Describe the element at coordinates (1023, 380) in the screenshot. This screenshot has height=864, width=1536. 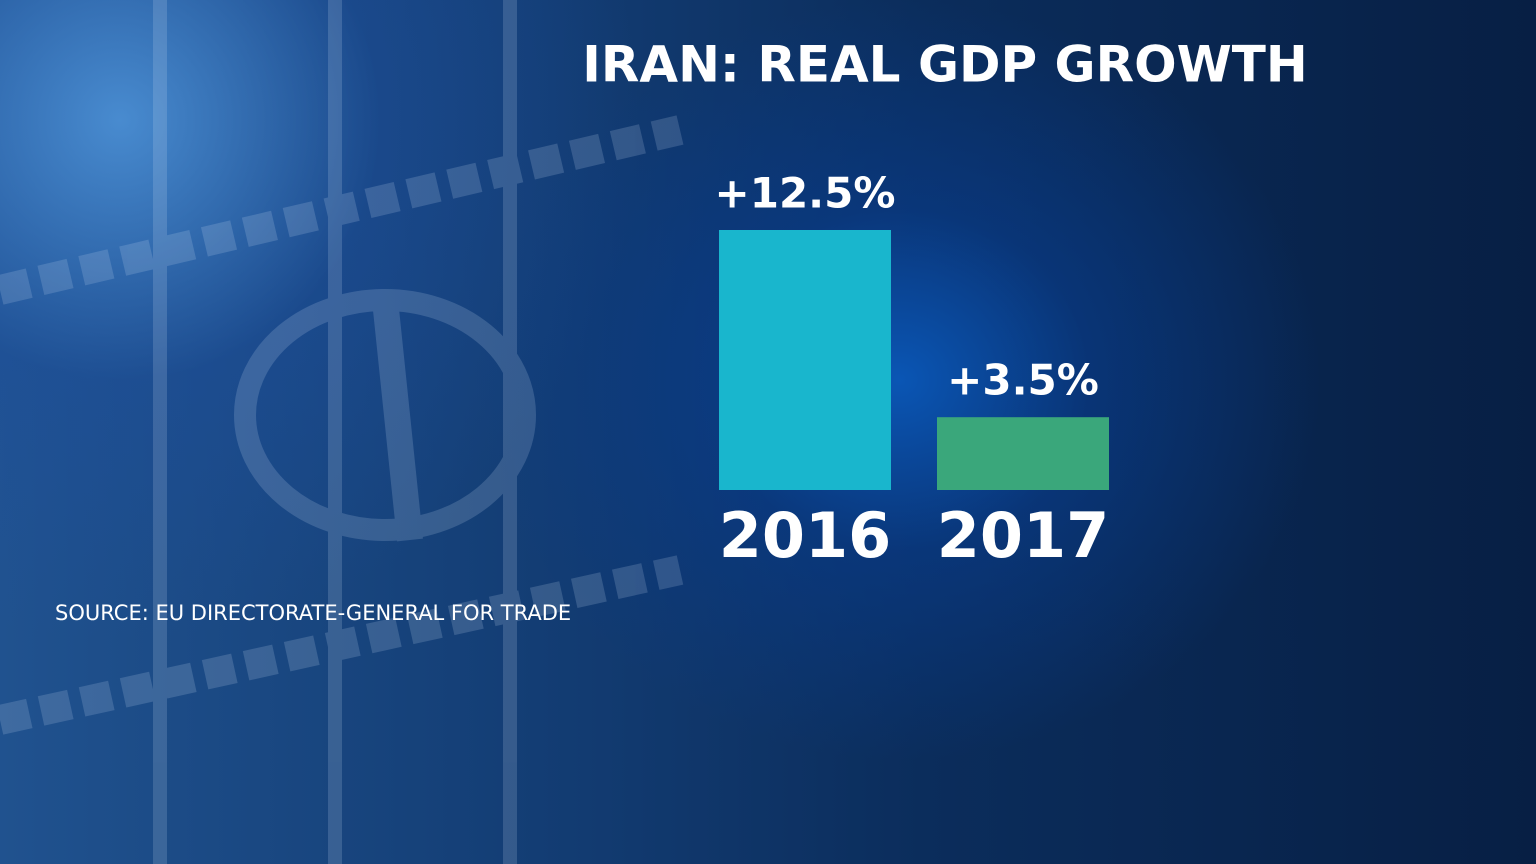
I see `value-label: +3.5%` at that location.